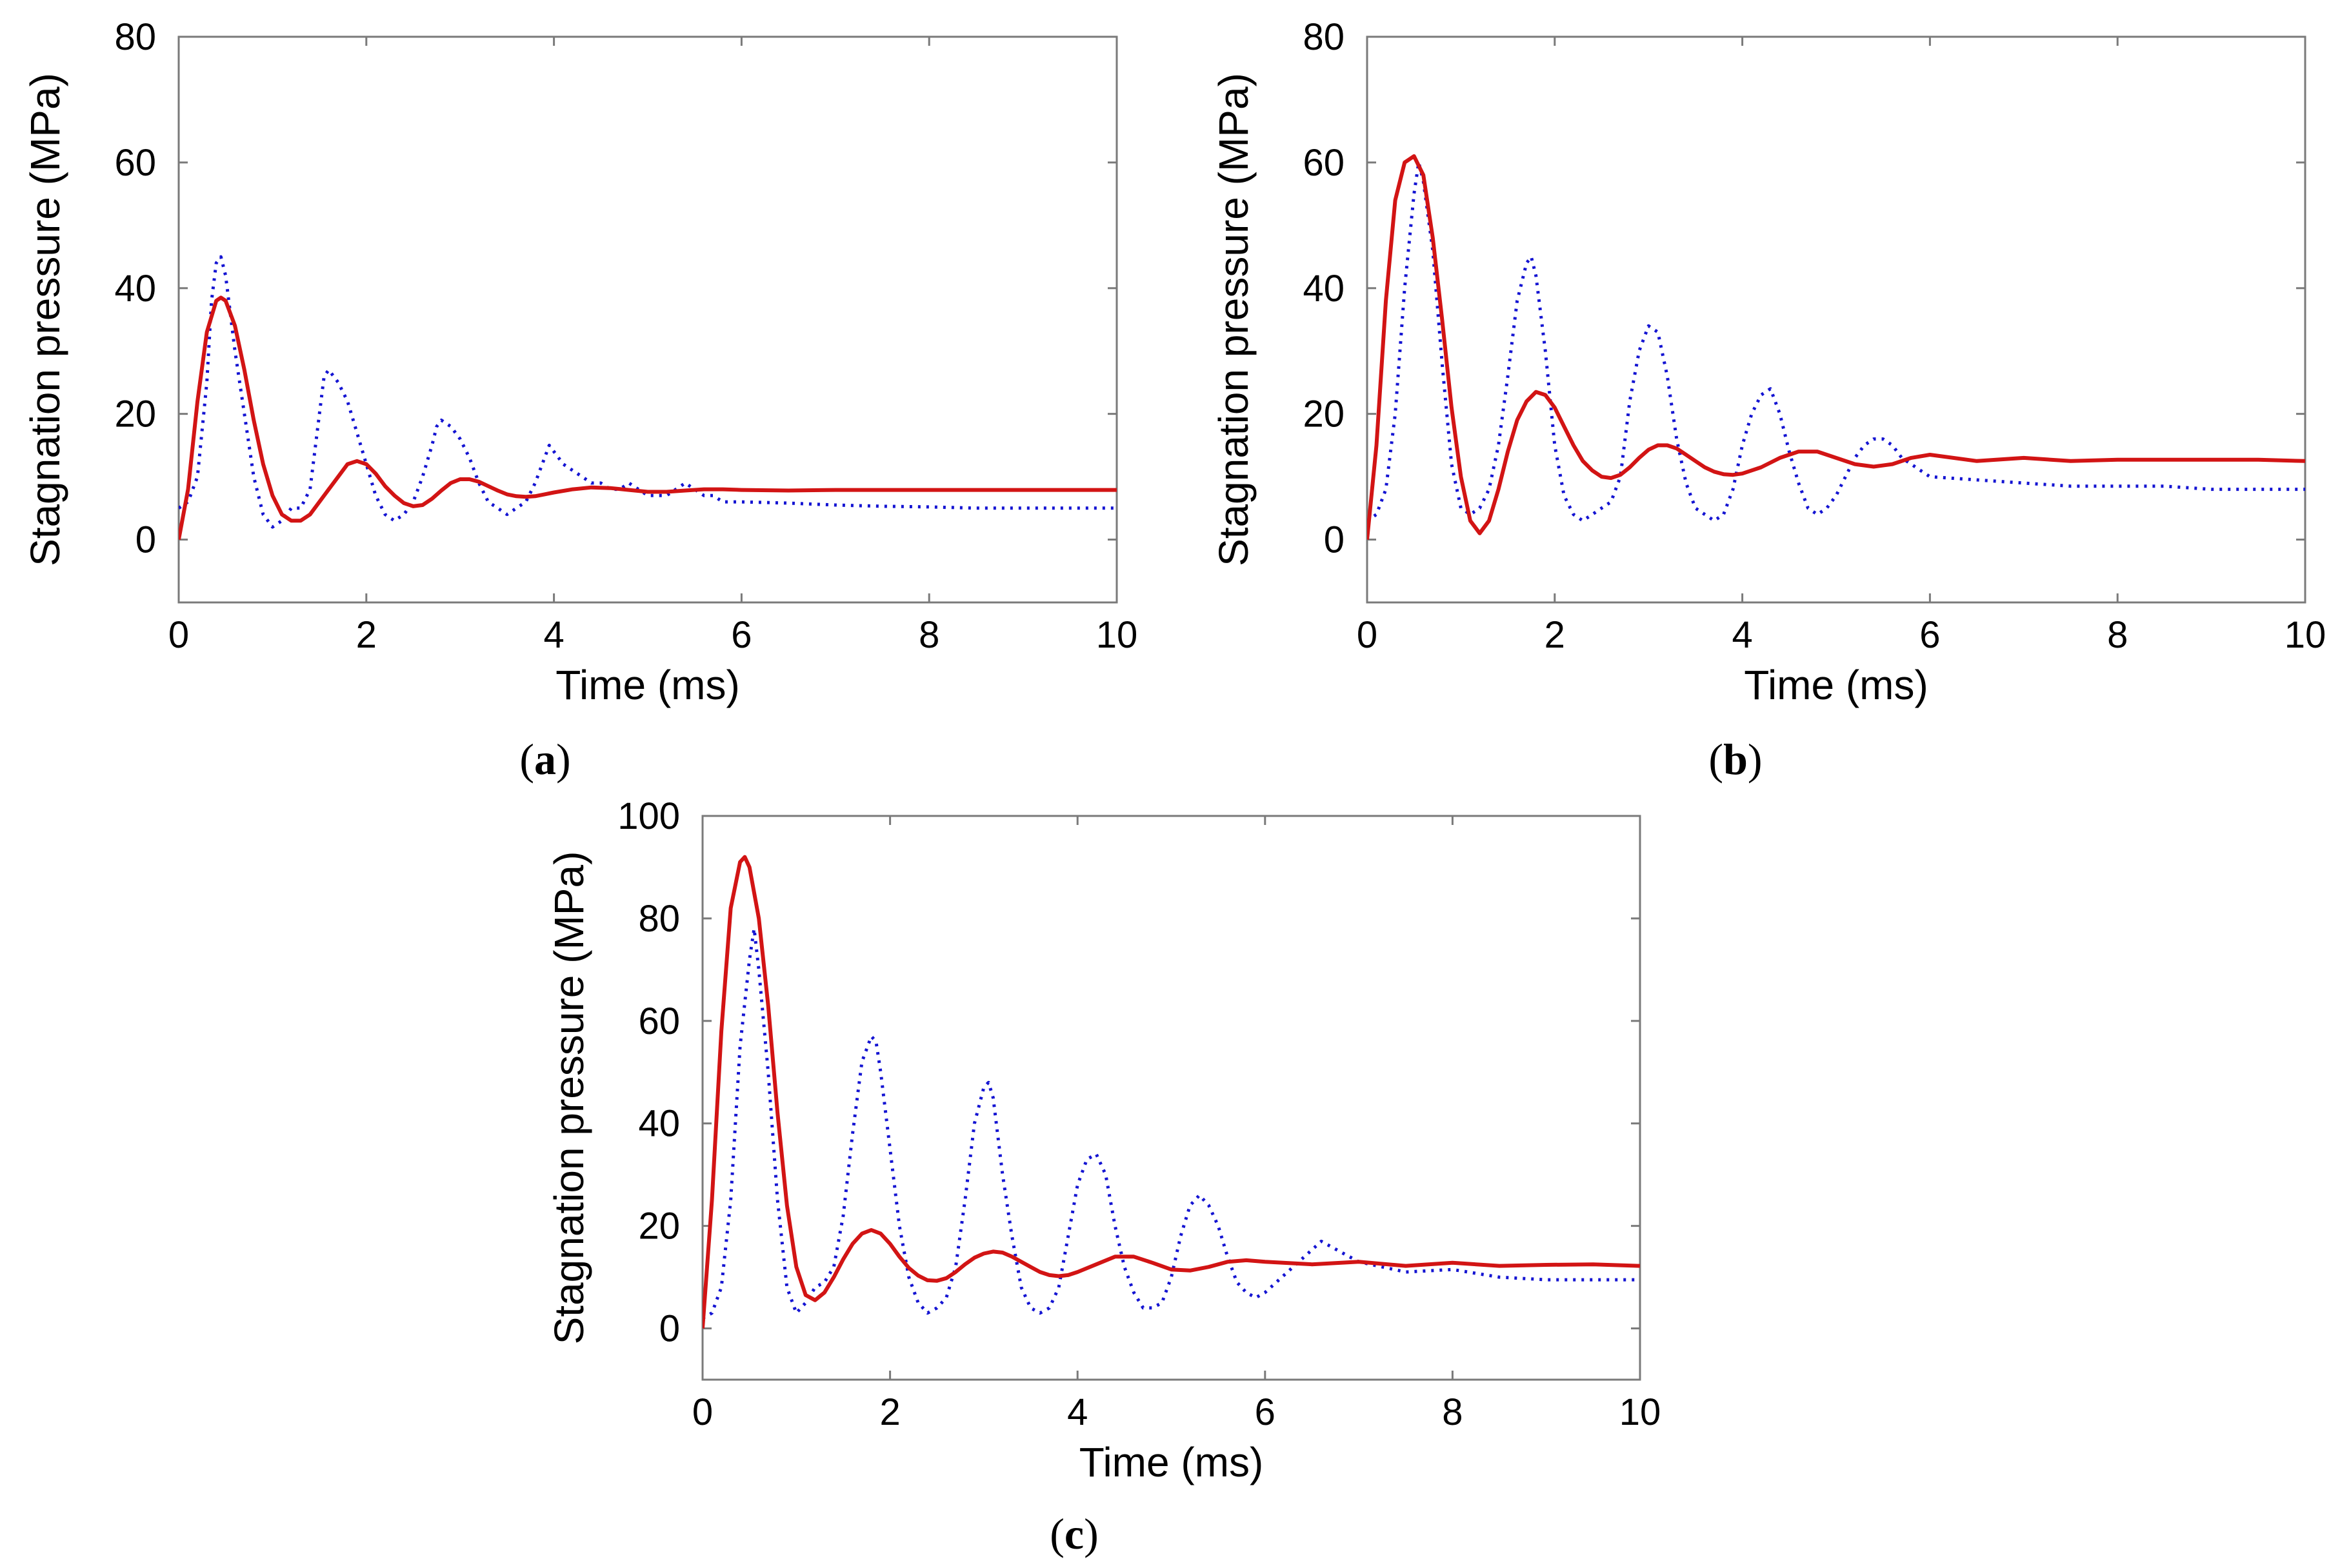  I want to click on panel-label: (c), so click(1074, 1534).